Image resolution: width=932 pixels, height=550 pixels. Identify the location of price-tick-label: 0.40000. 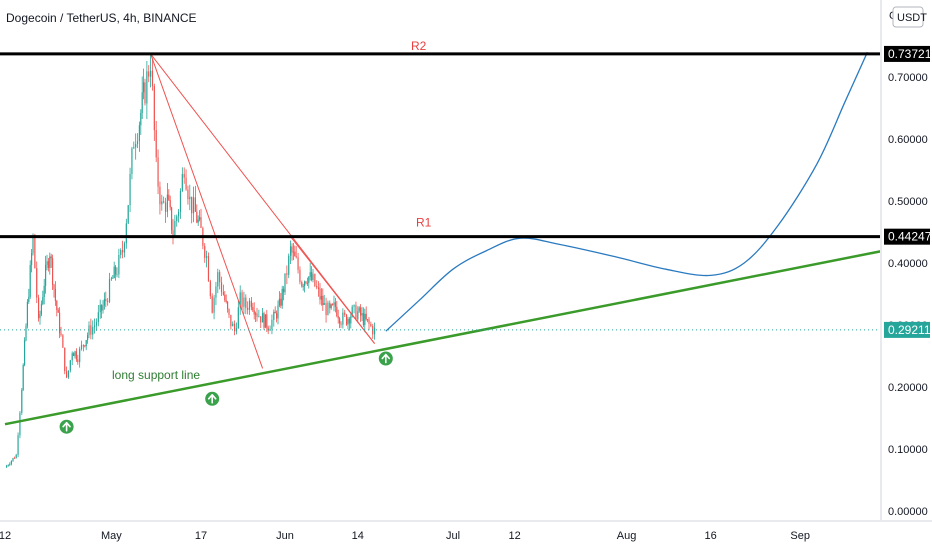
(908, 264).